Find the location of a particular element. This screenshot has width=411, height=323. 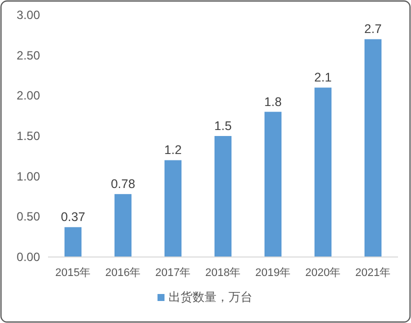

legend-label: 出货数量，万台 is located at coordinates (210, 297).